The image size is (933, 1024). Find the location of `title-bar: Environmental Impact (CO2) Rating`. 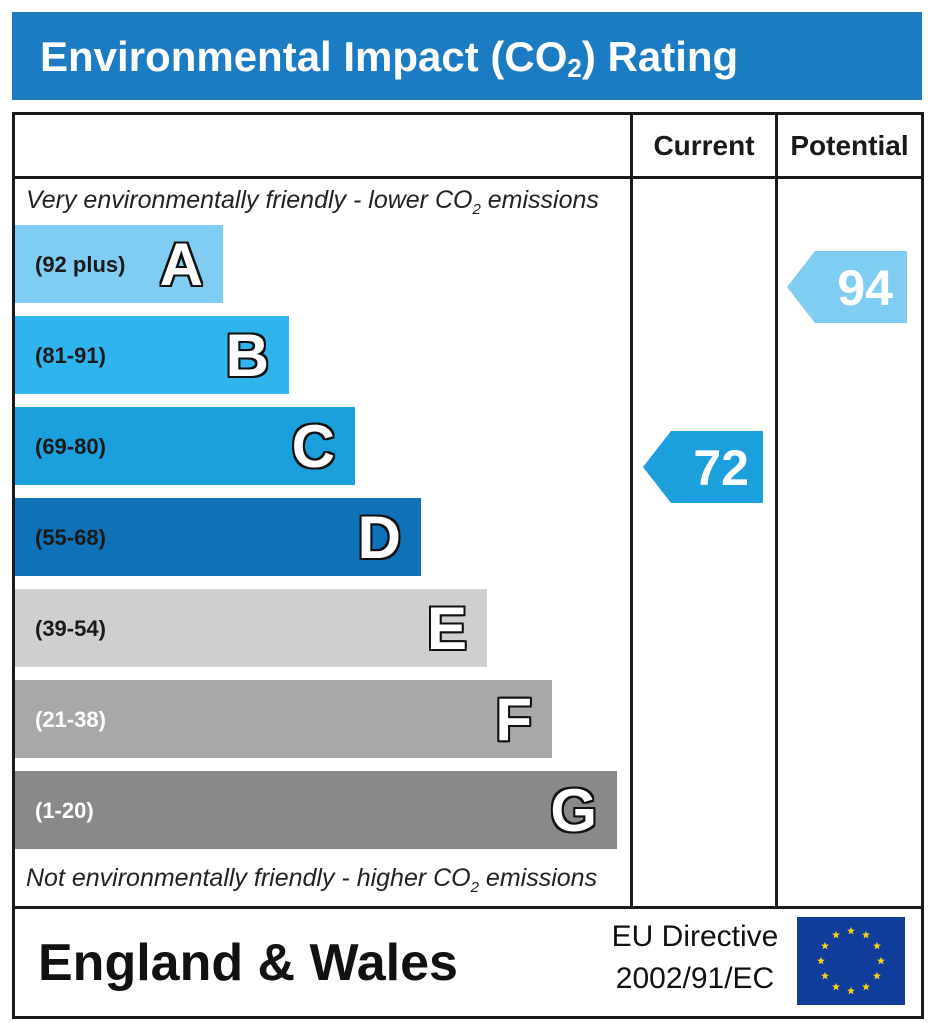

title-bar: Environmental Impact (CO2) Rating is located at coordinates (467, 56).